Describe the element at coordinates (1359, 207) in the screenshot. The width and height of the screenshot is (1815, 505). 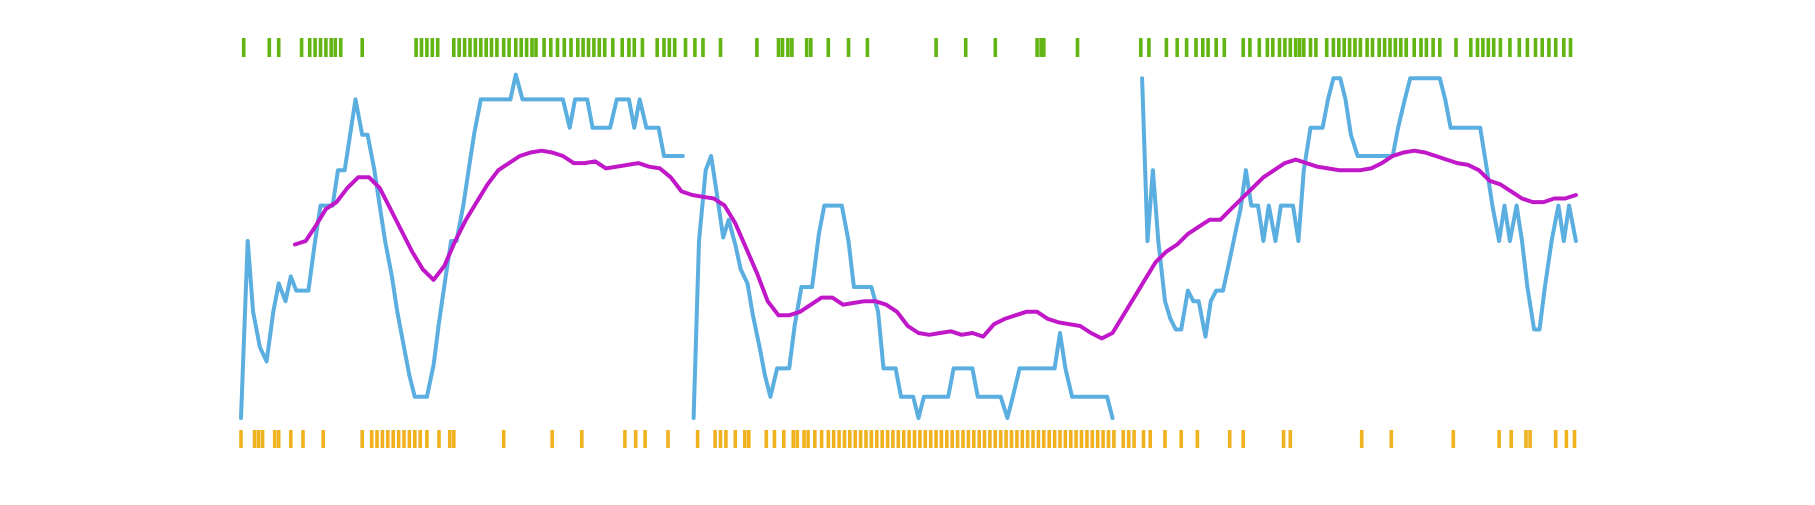
I see `raw-series-line` at that location.